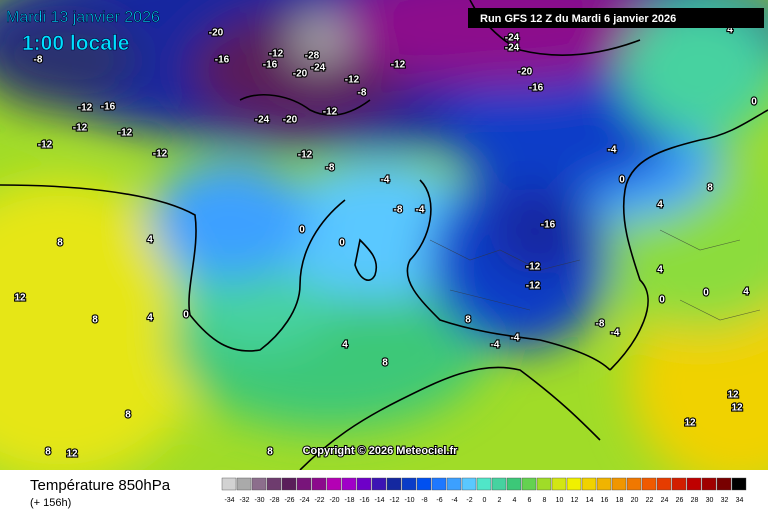 Image resolution: width=768 pixels, height=517 pixels. Describe the element at coordinates (595, 275) in the screenshot. I see `borders` at that location.